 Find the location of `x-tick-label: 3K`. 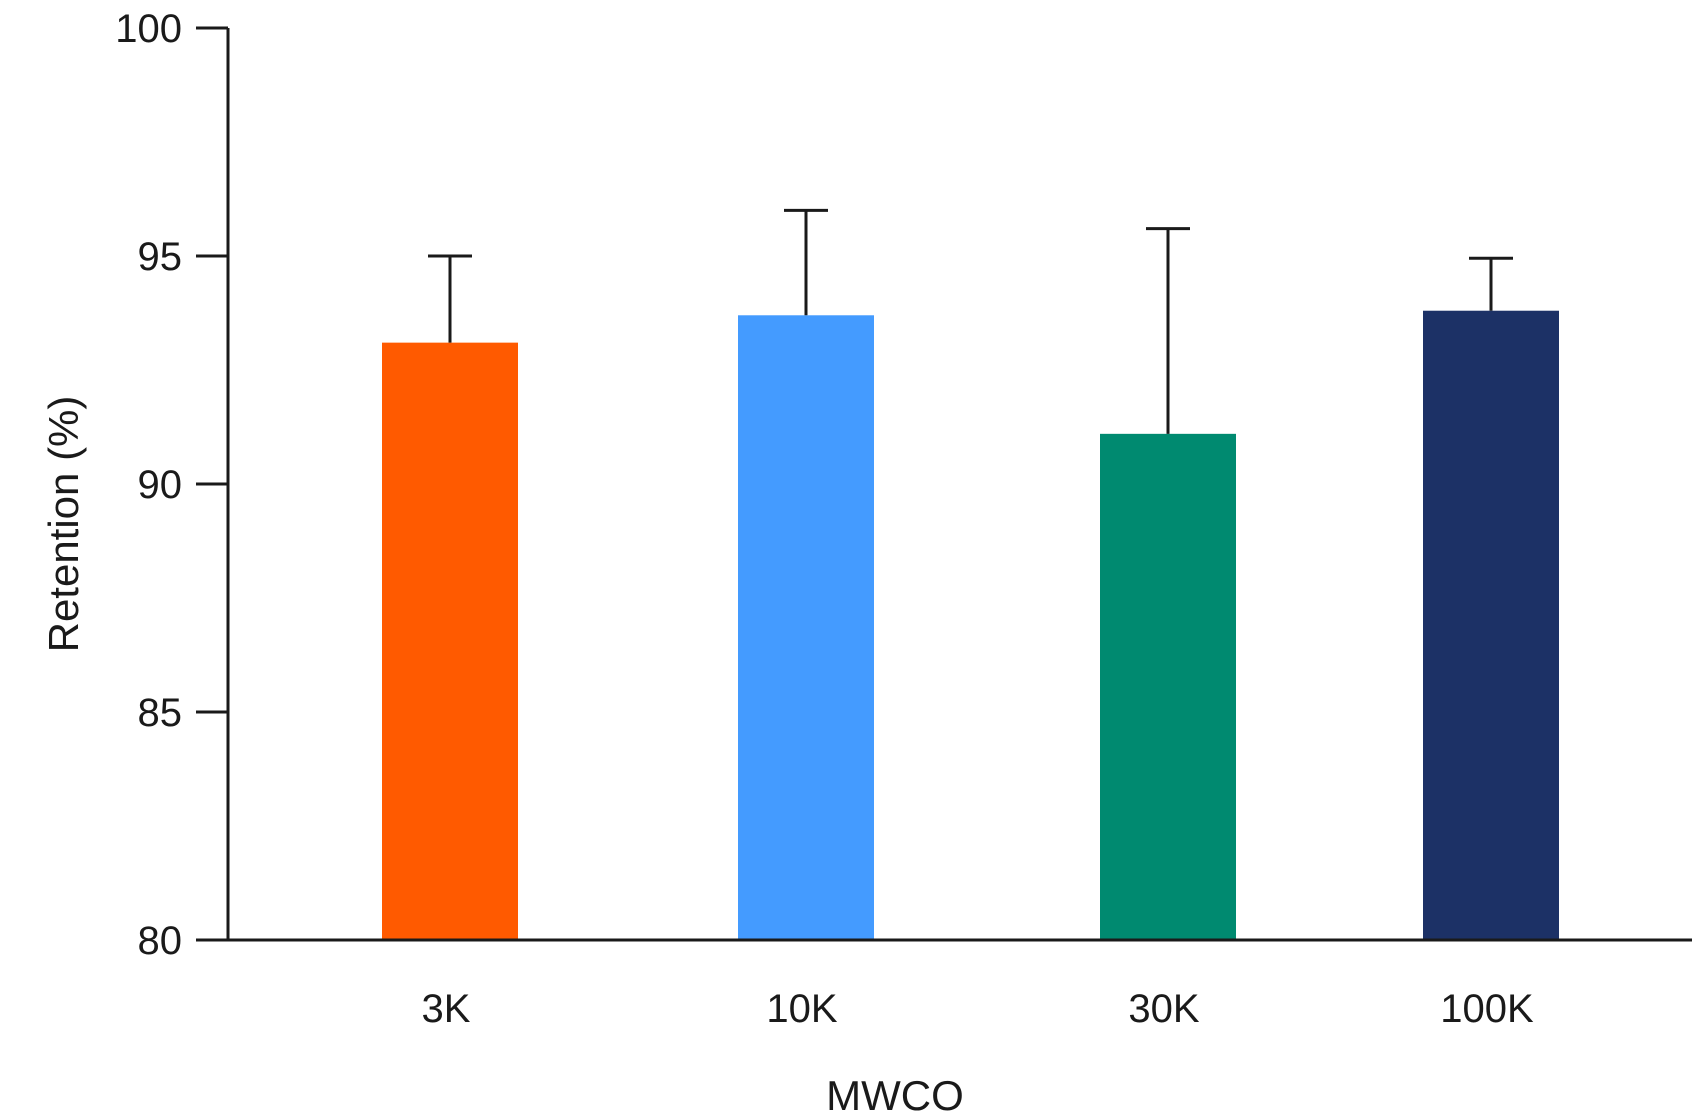

x-tick-label: 3K is located at coordinates (446, 1009).